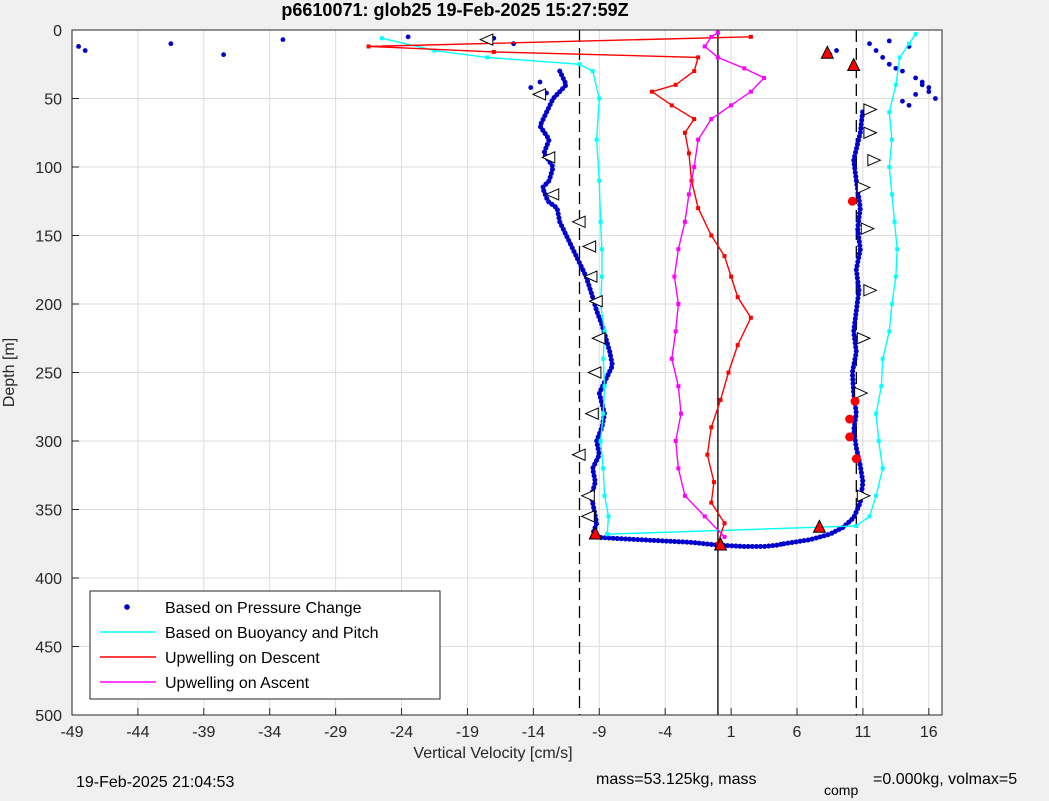  What do you see at coordinates (127, 607) in the screenshot?
I see `legend-swatch` at bounding box center [127, 607].